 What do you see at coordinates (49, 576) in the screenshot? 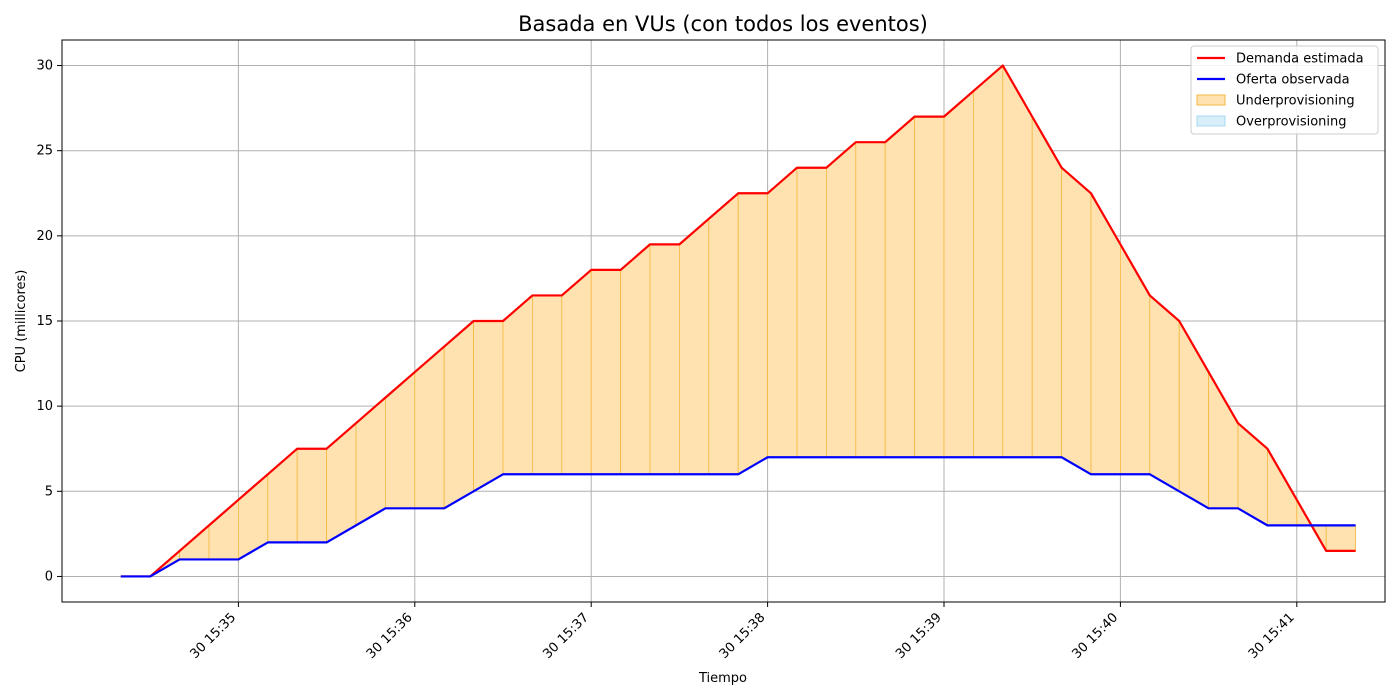
I see `y-tick-label: 0` at bounding box center [49, 576].